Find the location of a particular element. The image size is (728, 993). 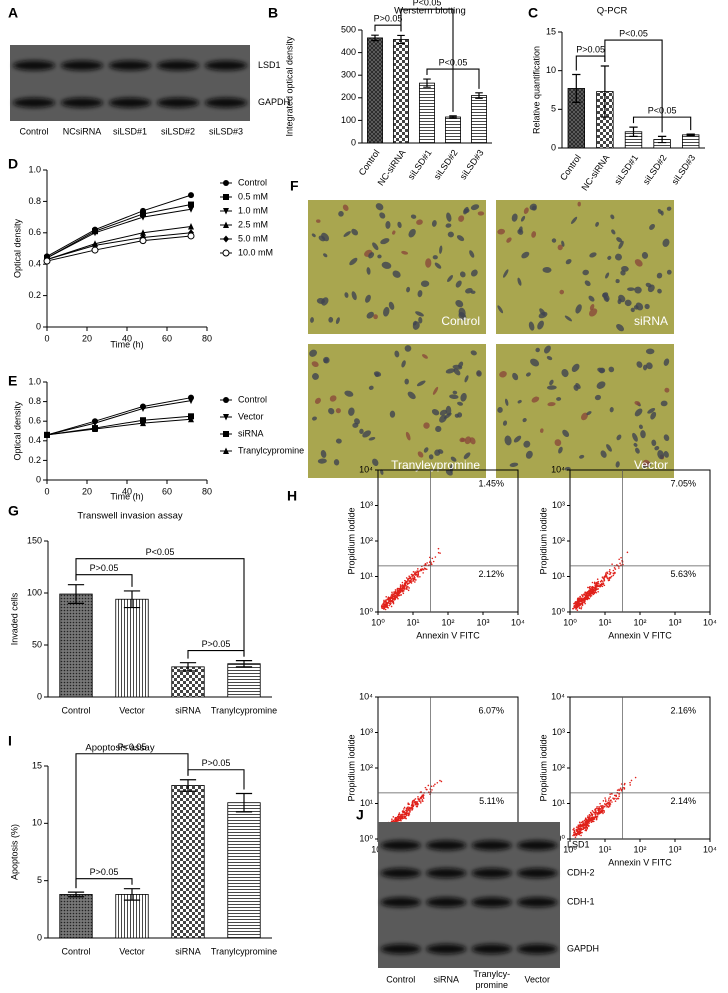

lane-label: siLSD#1 is located at coordinates (130, 131).